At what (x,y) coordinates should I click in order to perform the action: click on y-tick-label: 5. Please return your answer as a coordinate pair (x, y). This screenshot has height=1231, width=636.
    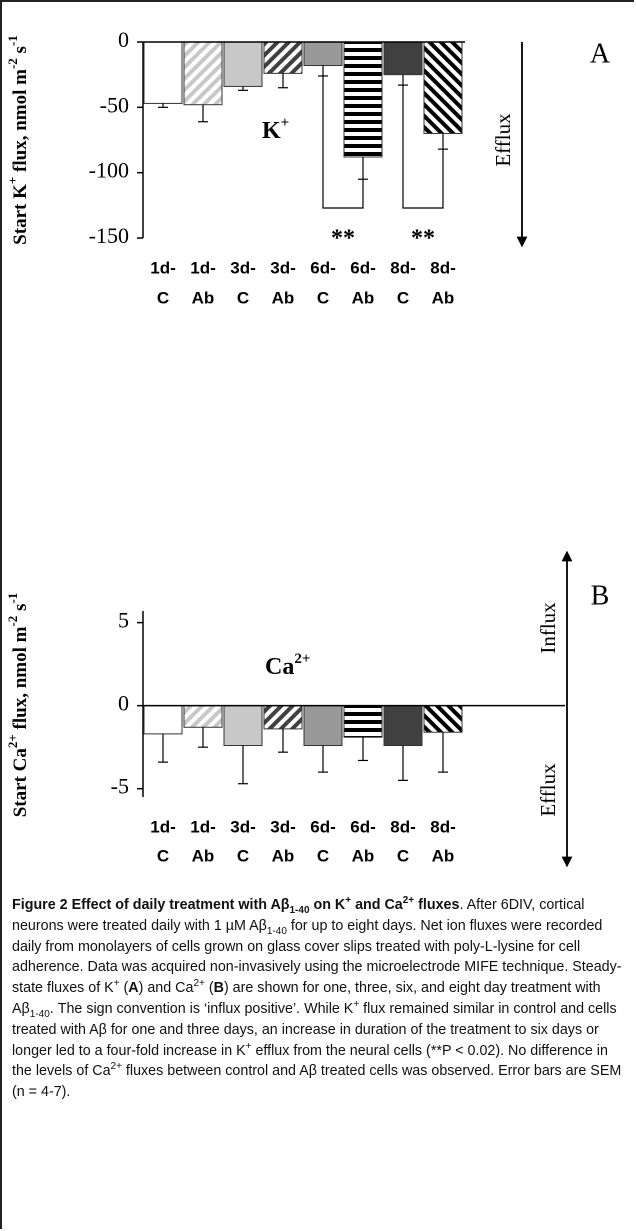
    Looking at the image, I should click on (123, 620).